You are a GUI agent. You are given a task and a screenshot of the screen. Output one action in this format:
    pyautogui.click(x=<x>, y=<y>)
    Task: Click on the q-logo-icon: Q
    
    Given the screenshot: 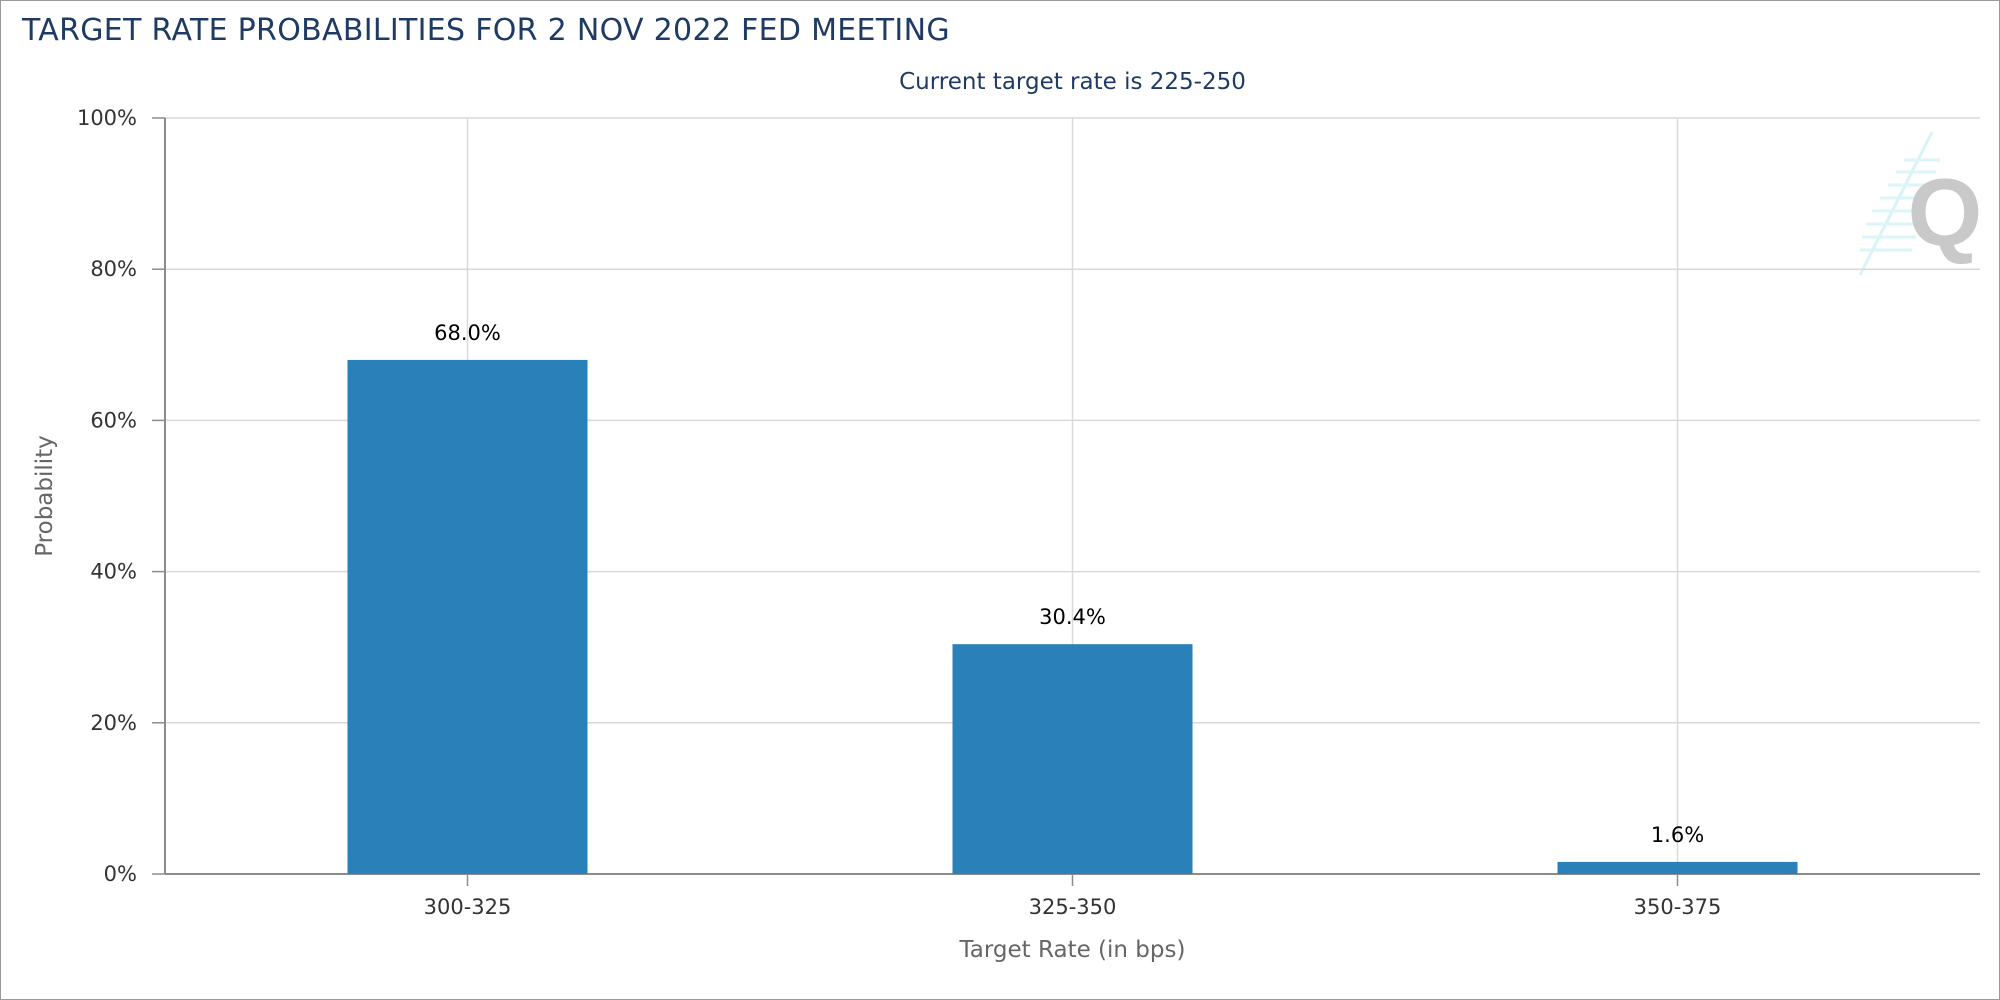 What is the action you would take?
    pyautogui.click(x=1920, y=203)
    